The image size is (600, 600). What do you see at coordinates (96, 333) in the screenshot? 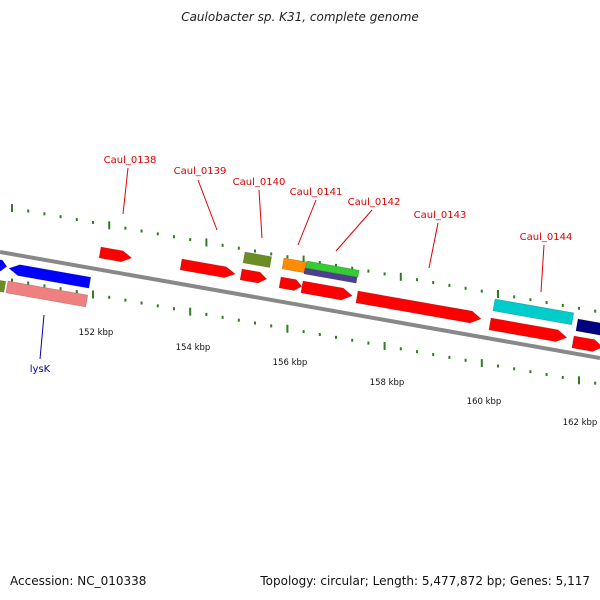
I see `scale-label: 152 kbp` at bounding box center [96, 333].